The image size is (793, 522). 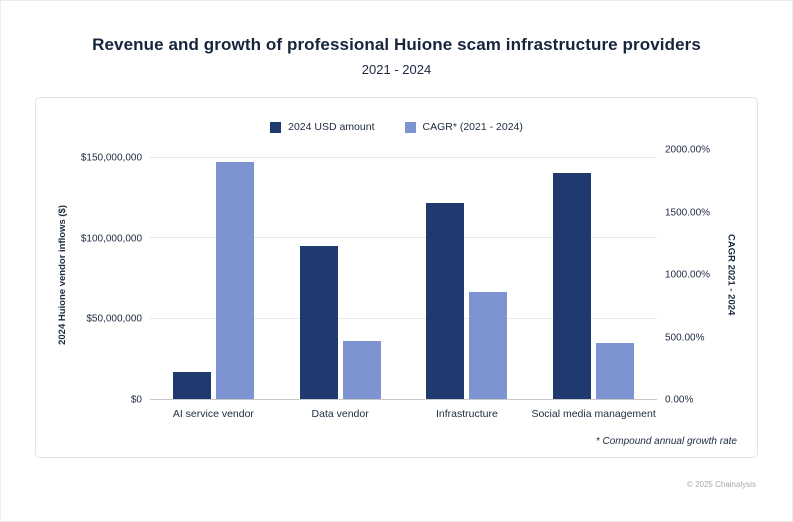 I want to click on left-axis-tick: $50,000,000, so click(x=114, y=319).